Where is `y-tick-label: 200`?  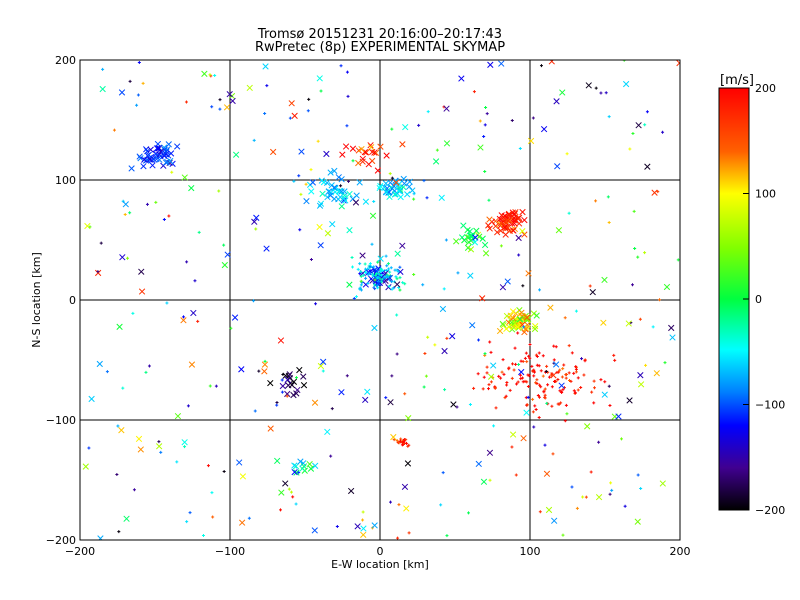 y-tick-label: 200 is located at coordinates (65, 60).